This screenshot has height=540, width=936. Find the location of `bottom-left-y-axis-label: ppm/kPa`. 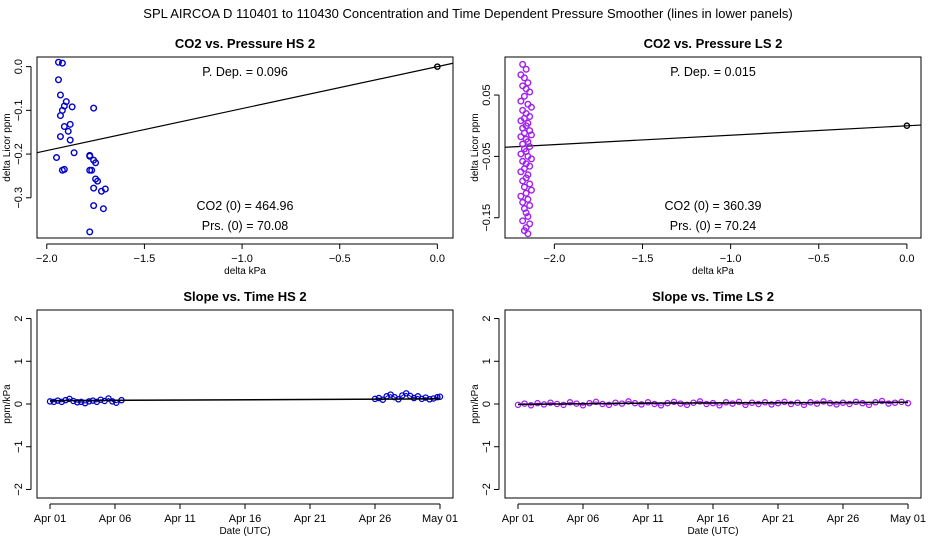

bottom-left-y-axis-label: ppm/kPa is located at coordinates (7, 404).